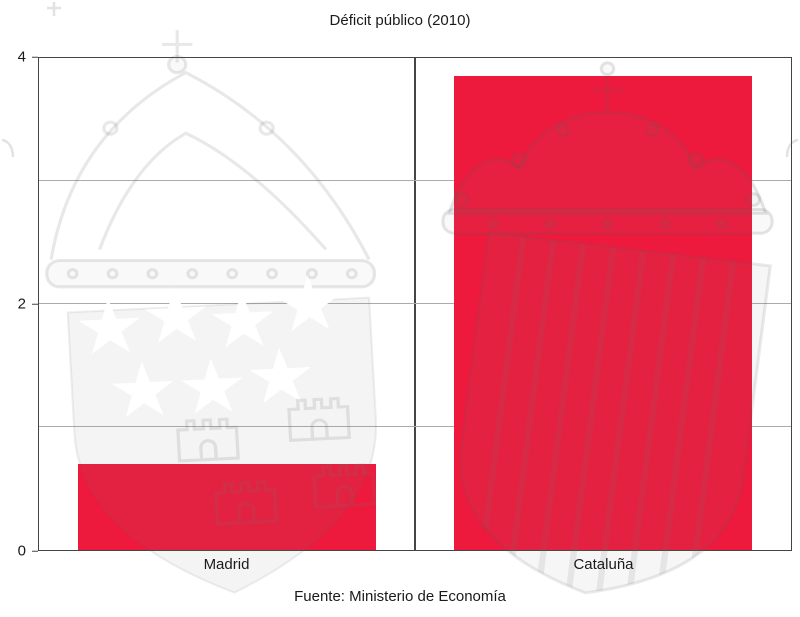 This screenshot has width=800, height=617. Describe the element at coordinates (21, 551) in the screenshot. I see `y-tick-label-0: 0` at that location.